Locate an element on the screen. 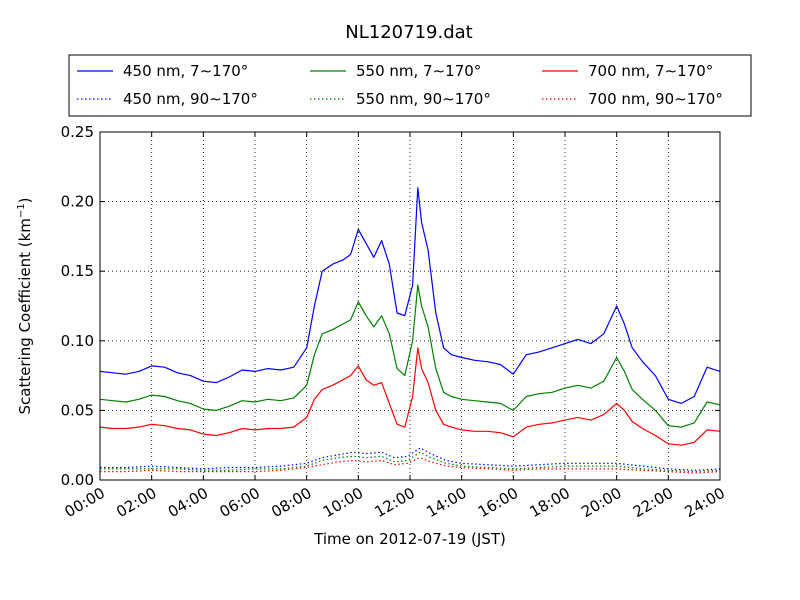 This screenshot has width=800, height=600. y-axis-label-sup: −1 is located at coordinates (21, 210).